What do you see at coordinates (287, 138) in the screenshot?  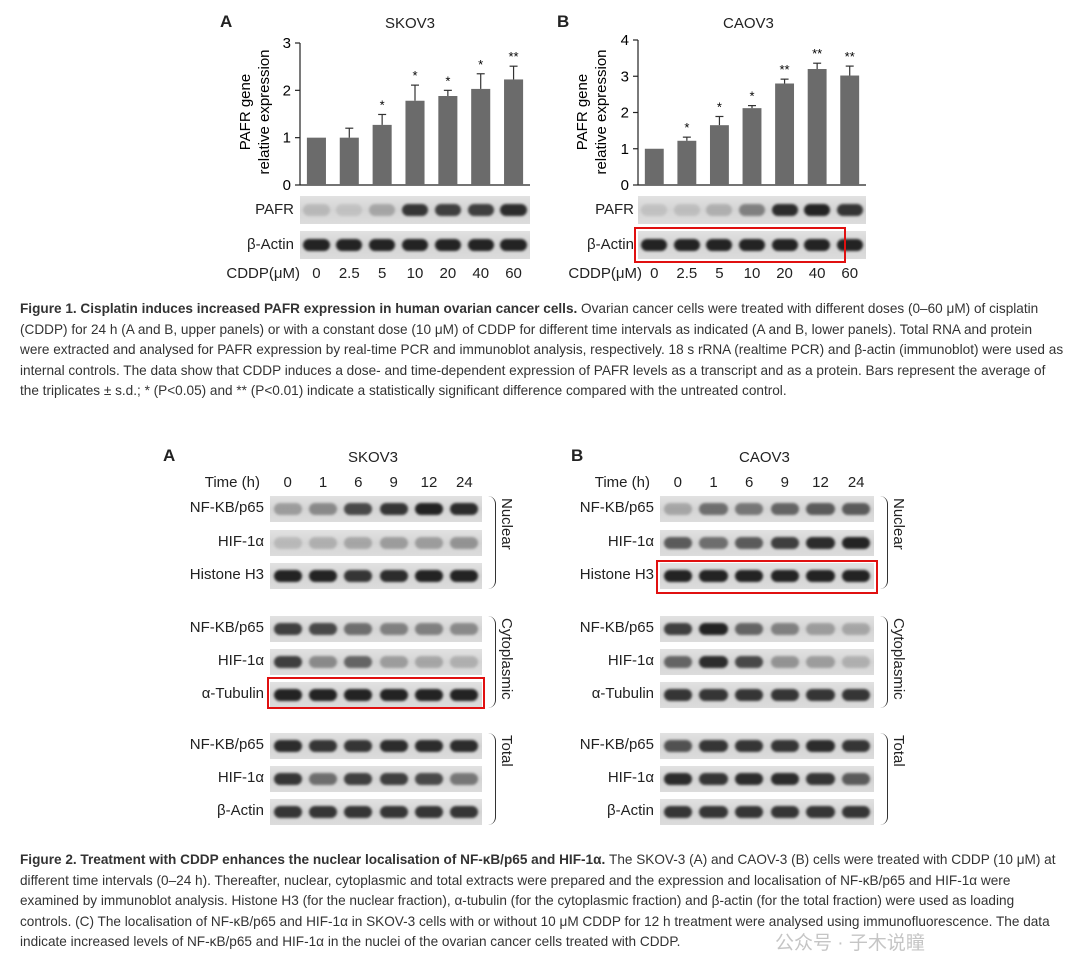 I see `y-tick-label: 1` at bounding box center [287, 138].